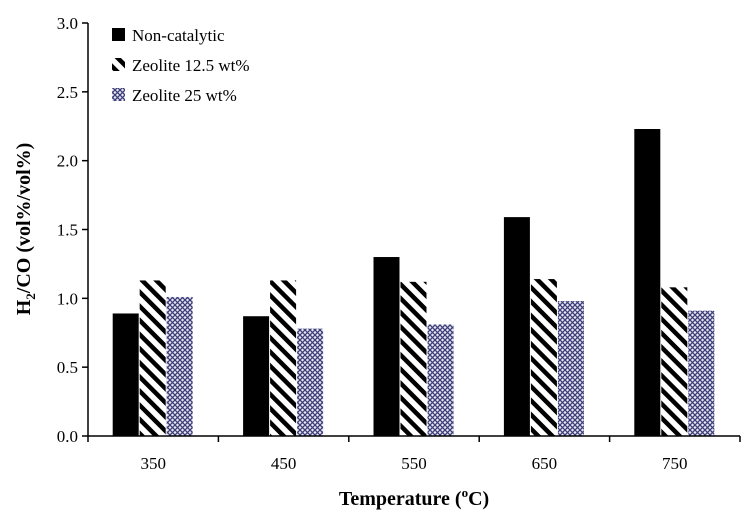  Describe the element at coordinates (67, 230) in the screenshot. I see `y-tick-label: 1.5` at that location.